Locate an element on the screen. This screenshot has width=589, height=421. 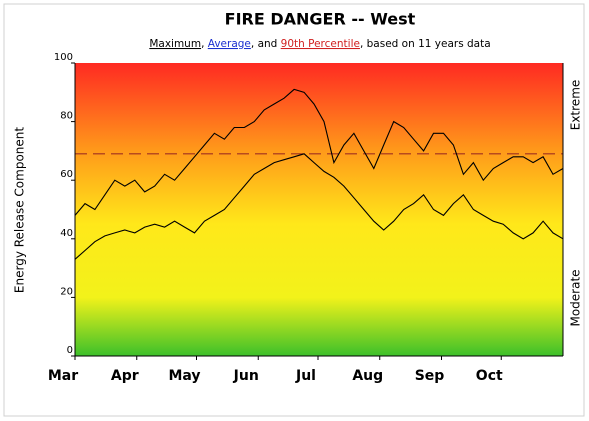
subtitle-text: , and is located at coordinates (266, 44).